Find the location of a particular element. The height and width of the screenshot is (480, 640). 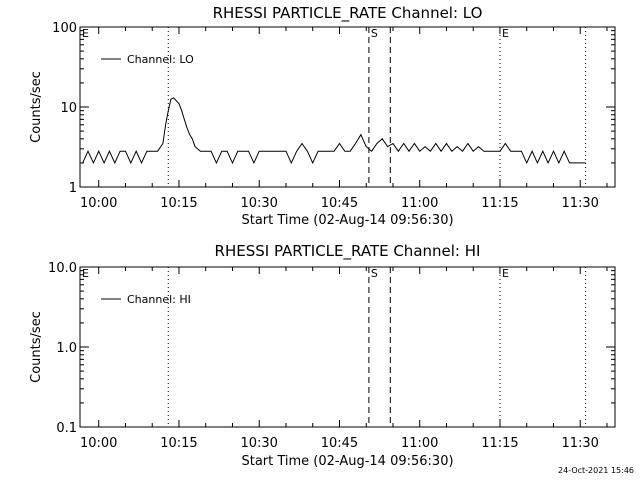

legend-label: Channel: LO is located at coordinates (160, 59).